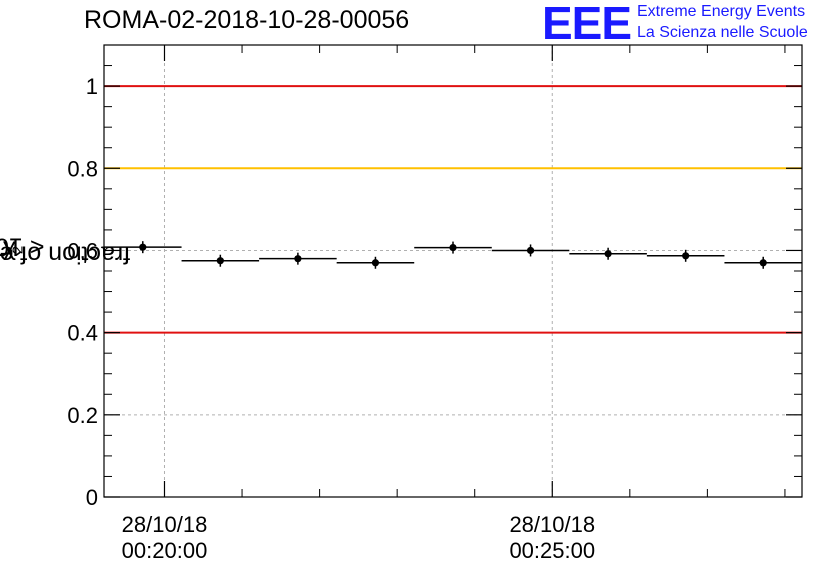  Describe the element at coordinates (453, 255) in the screenshot. I see `data-points` at that location.